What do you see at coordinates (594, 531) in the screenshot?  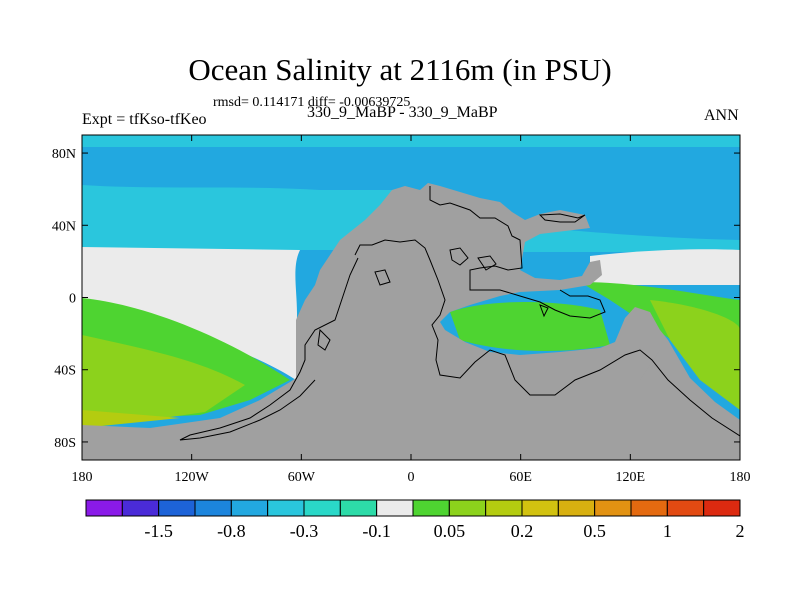 I see `colorbar-label: 0.5` at bounding box center [594, 531].